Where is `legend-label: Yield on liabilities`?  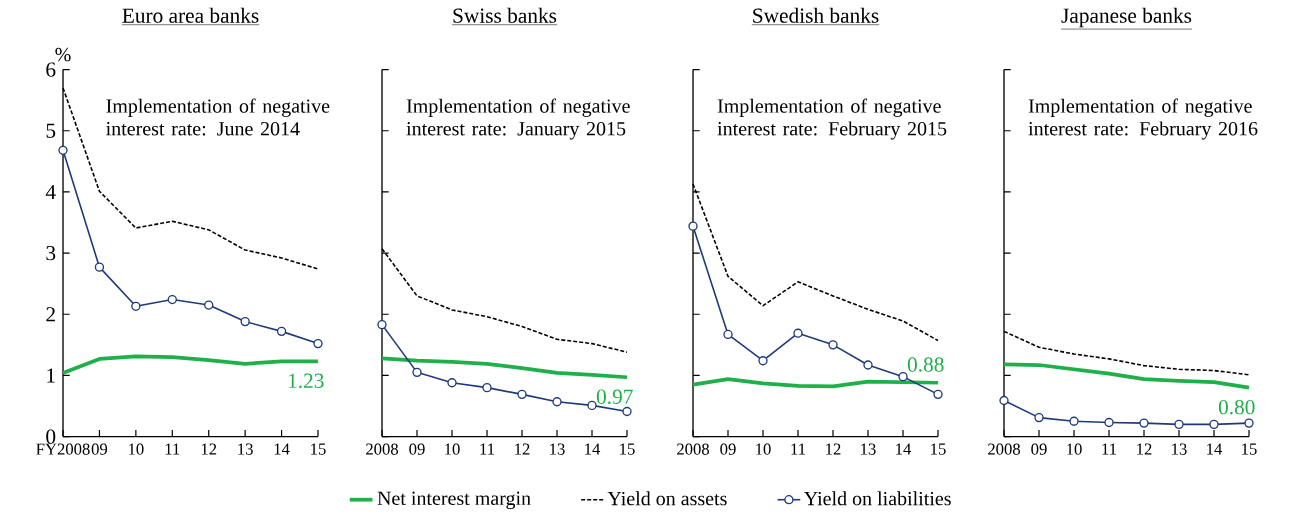
legend-label: Yield on liabilities is located at coordinates (877, 498).